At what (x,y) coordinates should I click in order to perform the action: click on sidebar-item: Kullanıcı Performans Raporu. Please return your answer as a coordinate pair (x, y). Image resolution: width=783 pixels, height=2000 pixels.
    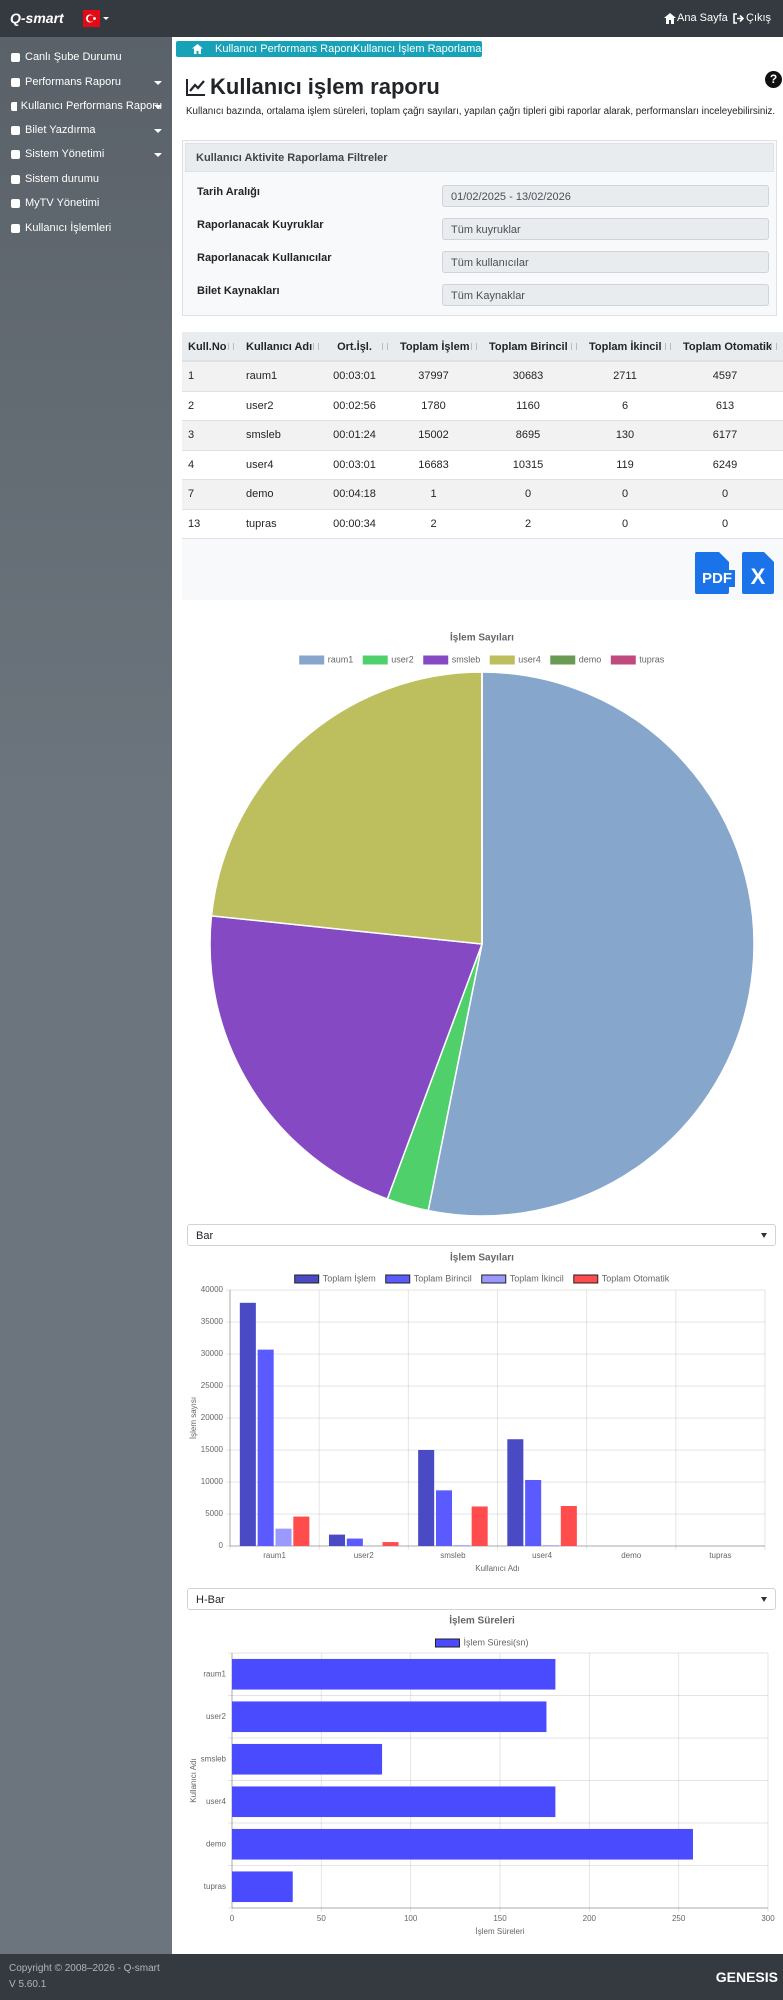
    Looking at the image, I should click on (86, 106).